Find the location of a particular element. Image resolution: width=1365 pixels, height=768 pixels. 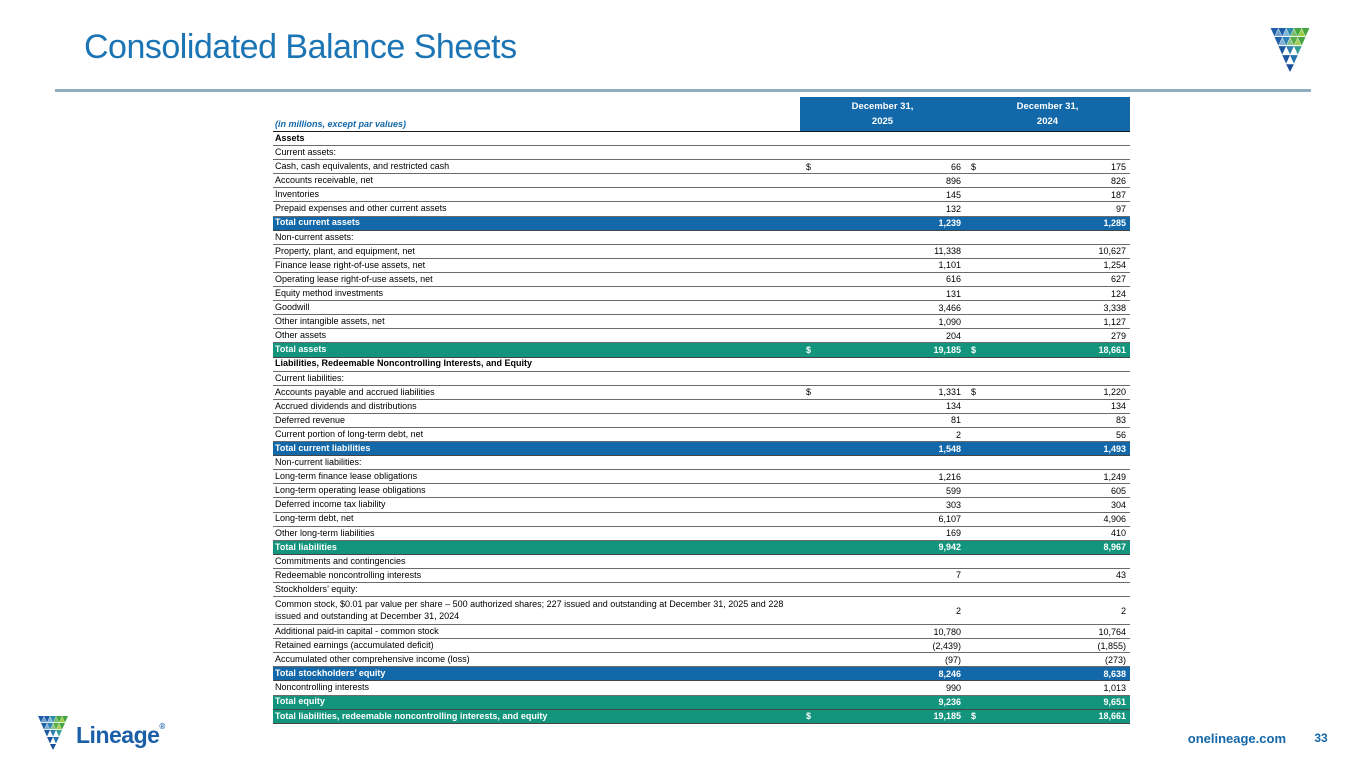

value-number: 304 is located at coordinates (1118, 504).